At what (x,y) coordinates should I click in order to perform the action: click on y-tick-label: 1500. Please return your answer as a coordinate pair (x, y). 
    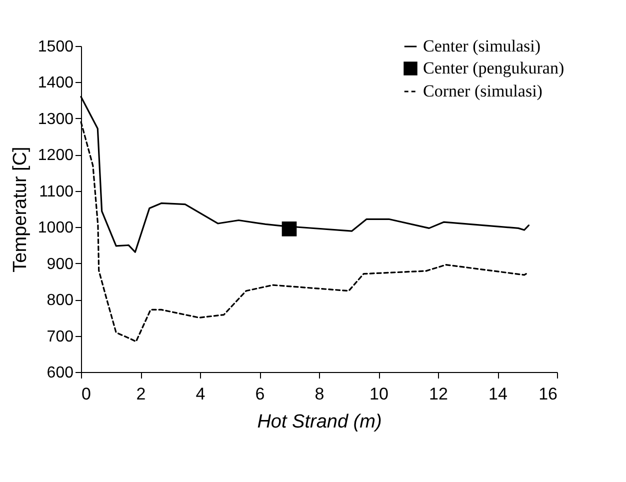
    Looking at the image, I should click on (56, 47).